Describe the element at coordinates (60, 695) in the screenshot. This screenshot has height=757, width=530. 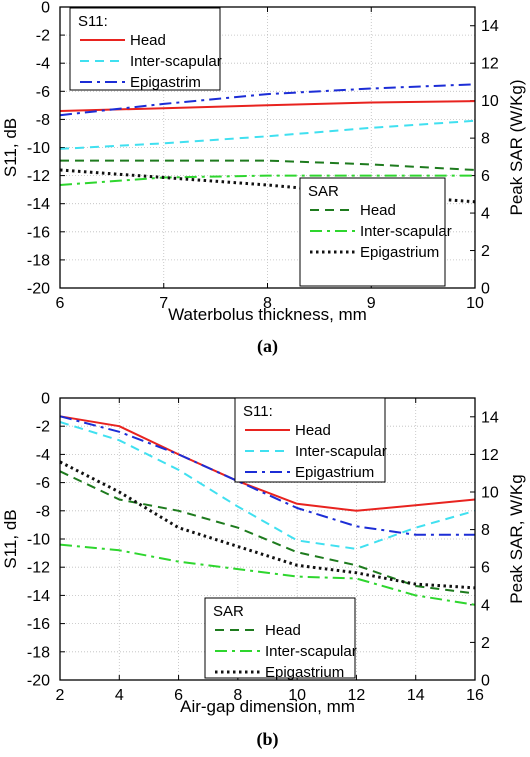
I see `x-tick-label: 2` at that location.